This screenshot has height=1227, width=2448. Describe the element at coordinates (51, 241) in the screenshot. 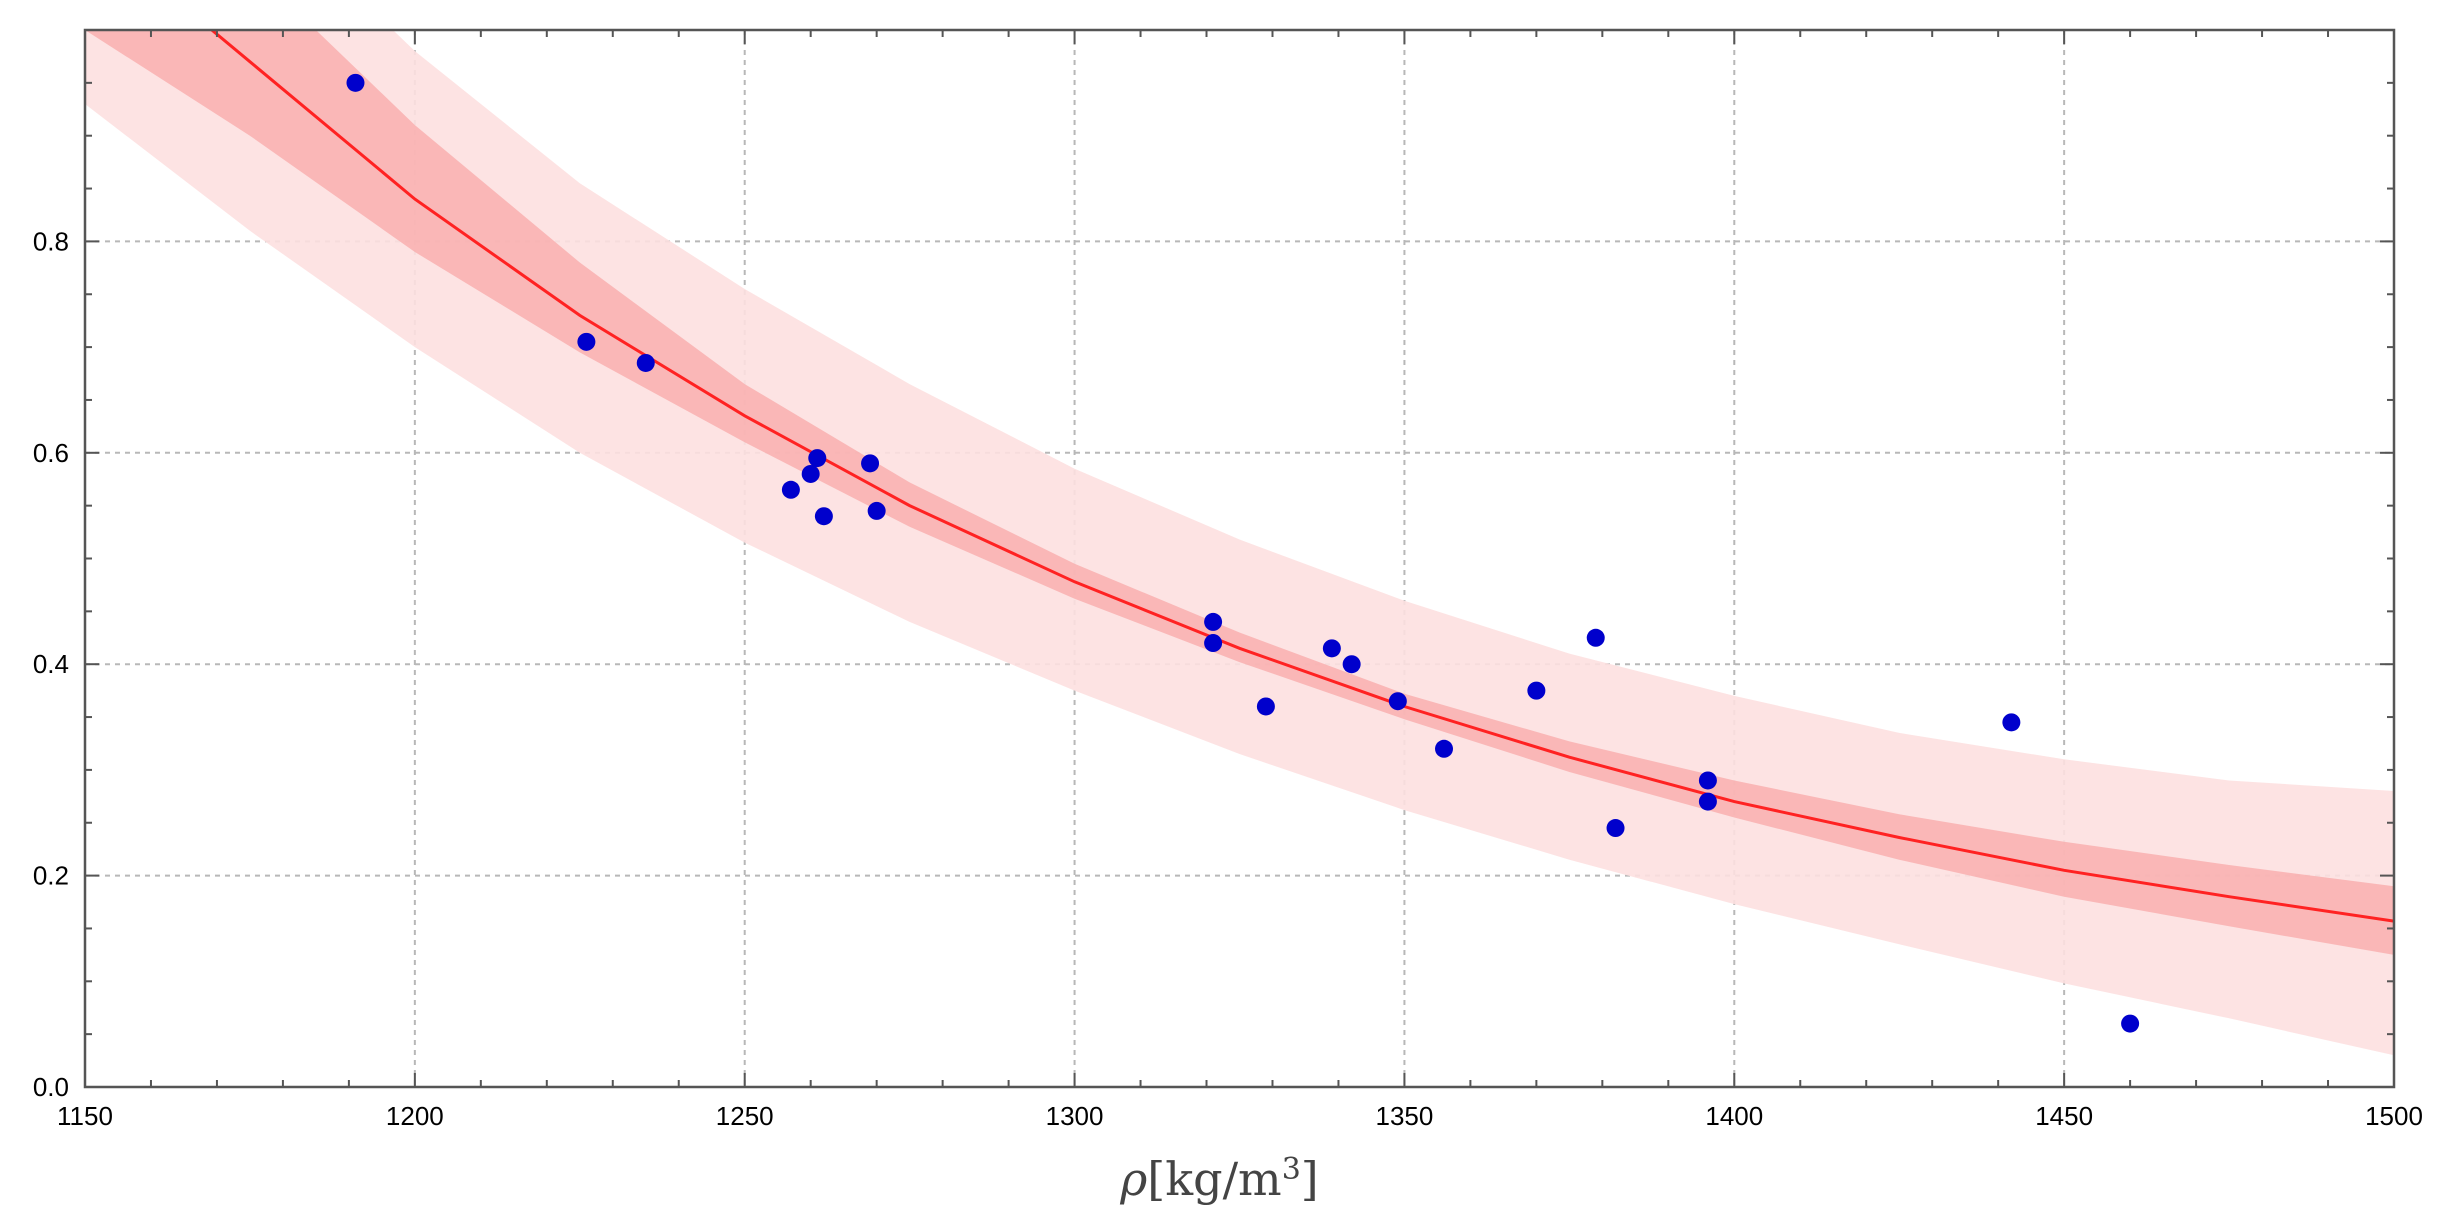

I see `y-tick-label: 0.8` at that location.